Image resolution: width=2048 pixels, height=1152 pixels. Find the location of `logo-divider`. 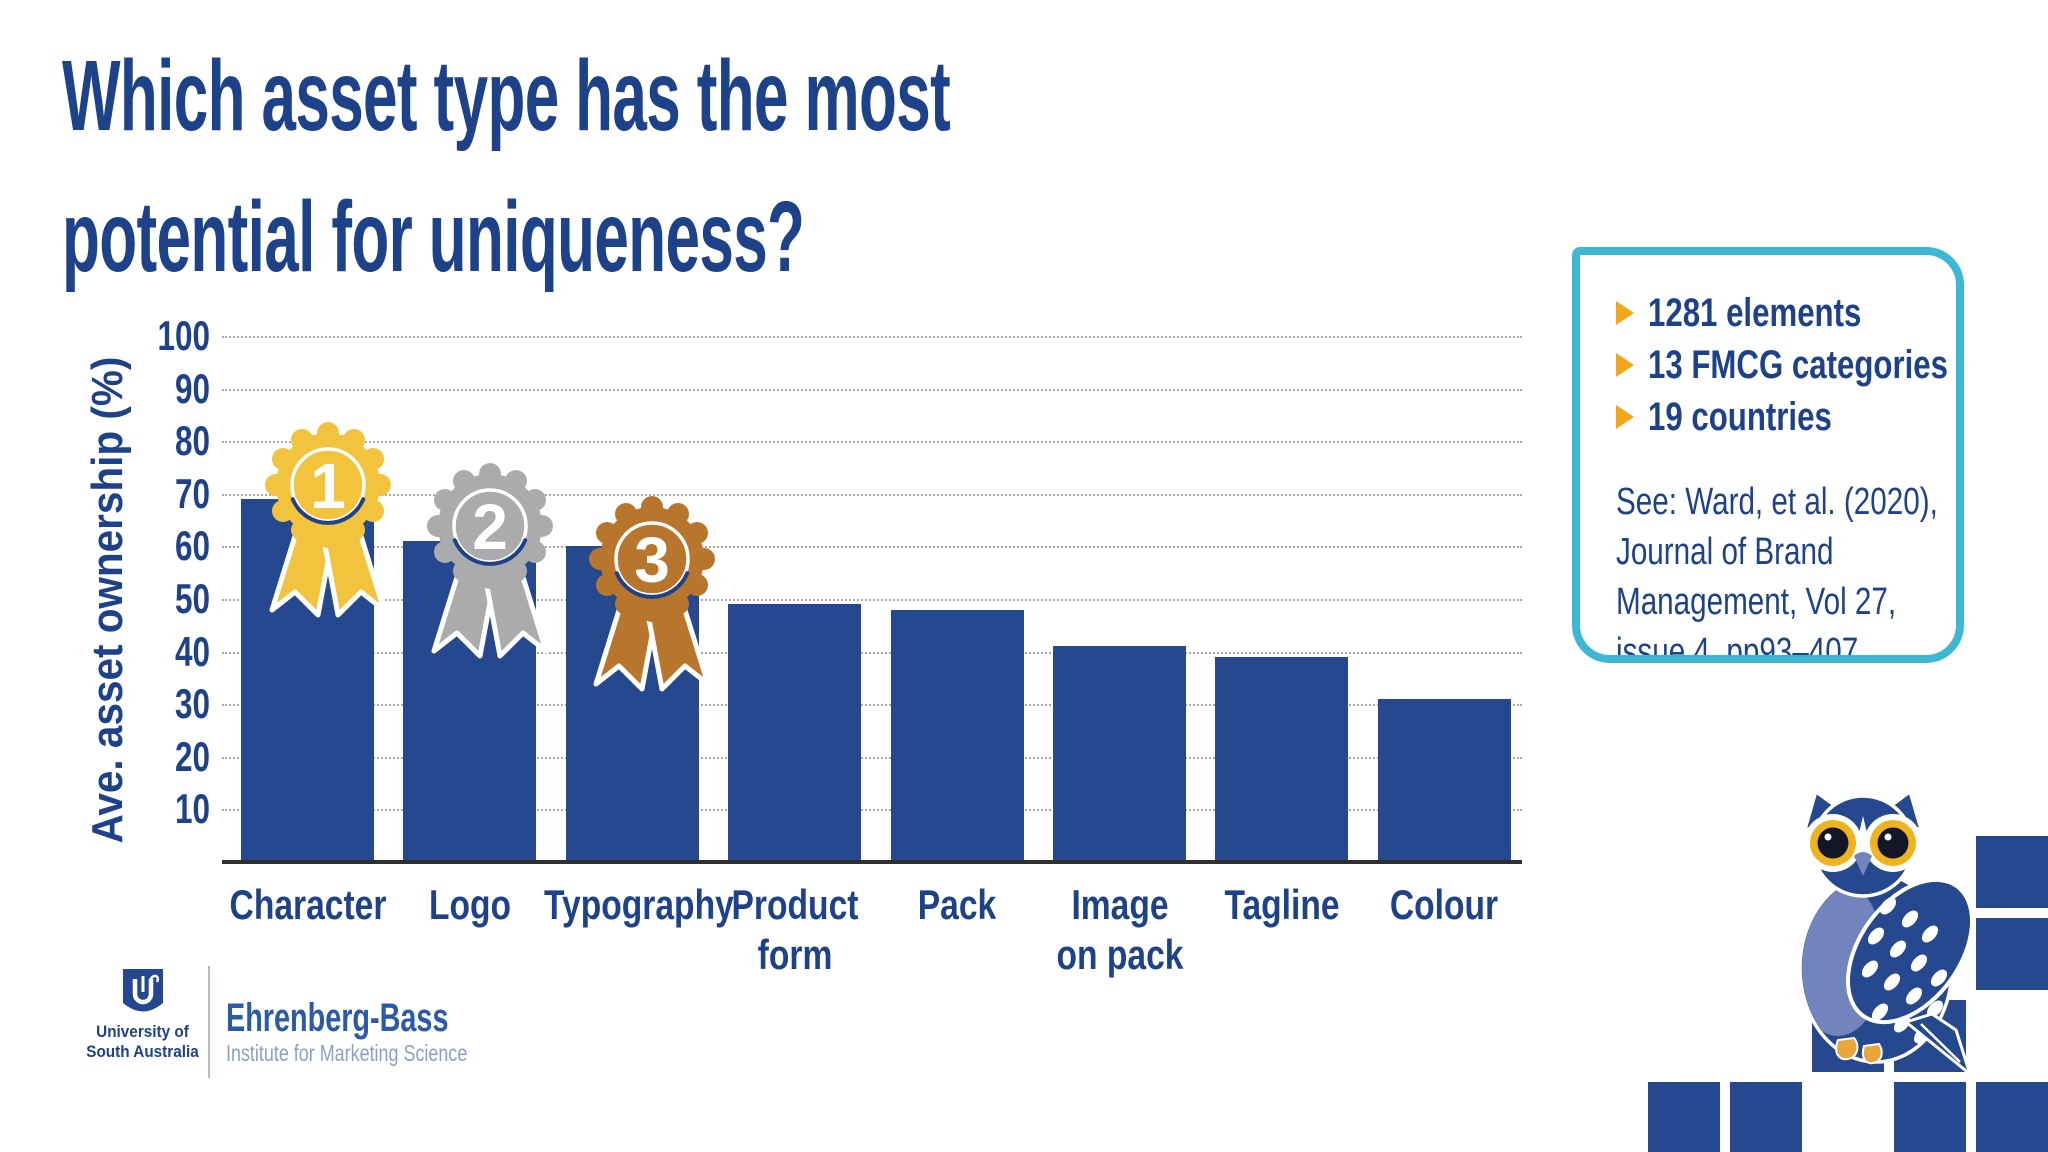

logo-divider is located at coordinates (209, 1022).